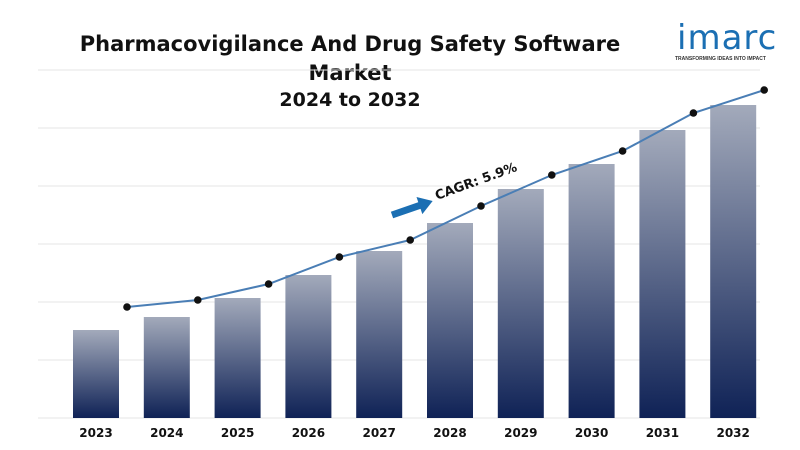 Image resolution: width=800 pixels, height=450 pixels. I want to click on x-tick-2024: 2024, so click(166, 433).